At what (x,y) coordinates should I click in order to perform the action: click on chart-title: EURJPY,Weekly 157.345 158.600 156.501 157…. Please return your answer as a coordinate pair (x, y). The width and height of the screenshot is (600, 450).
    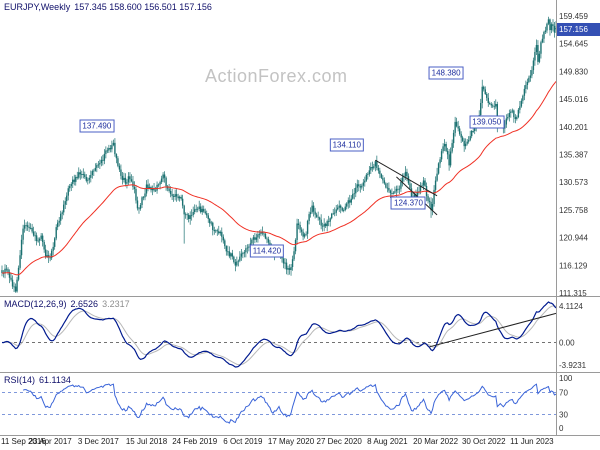
    Looking at the image, I should click on (108, 7).